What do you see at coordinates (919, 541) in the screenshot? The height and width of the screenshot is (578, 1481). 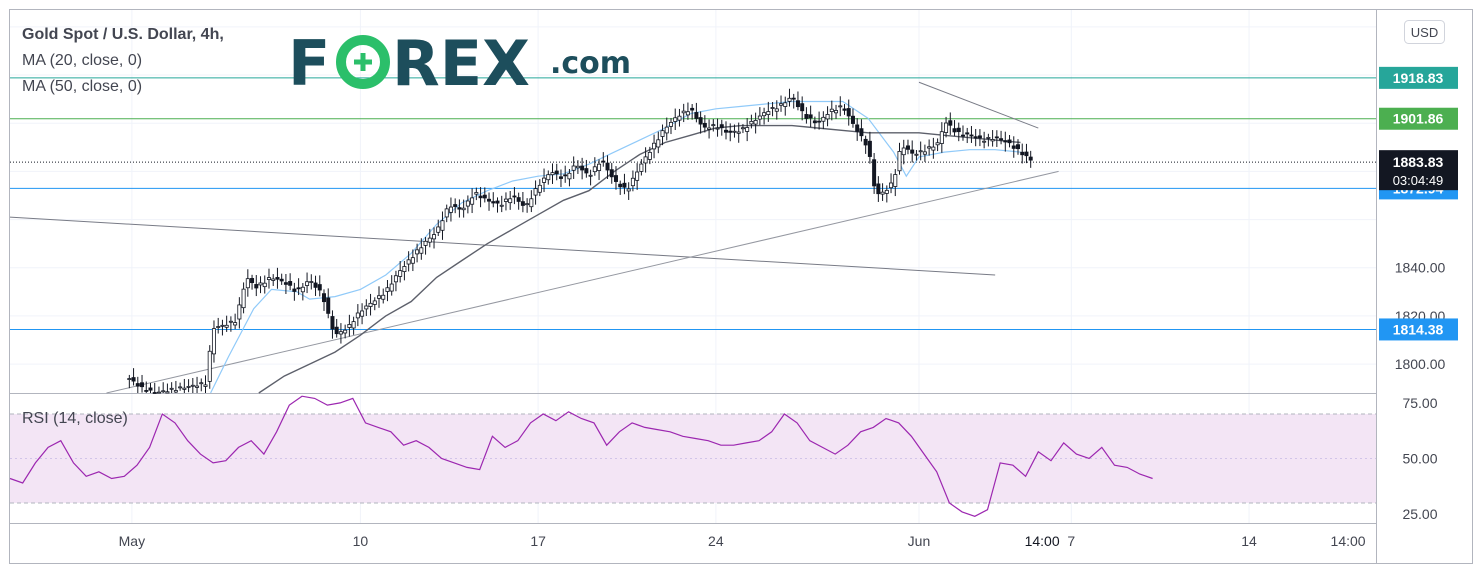 I see `time-tick-label: Jun` at bounding box center [919, 541].